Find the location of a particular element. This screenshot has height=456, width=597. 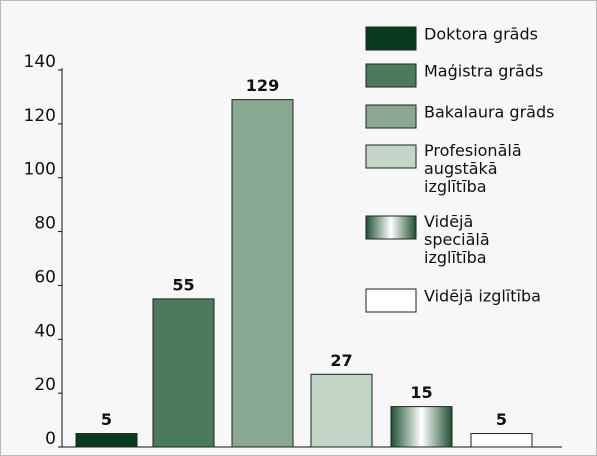

y-tick-label: 60 is located at coordinates (45, 277).